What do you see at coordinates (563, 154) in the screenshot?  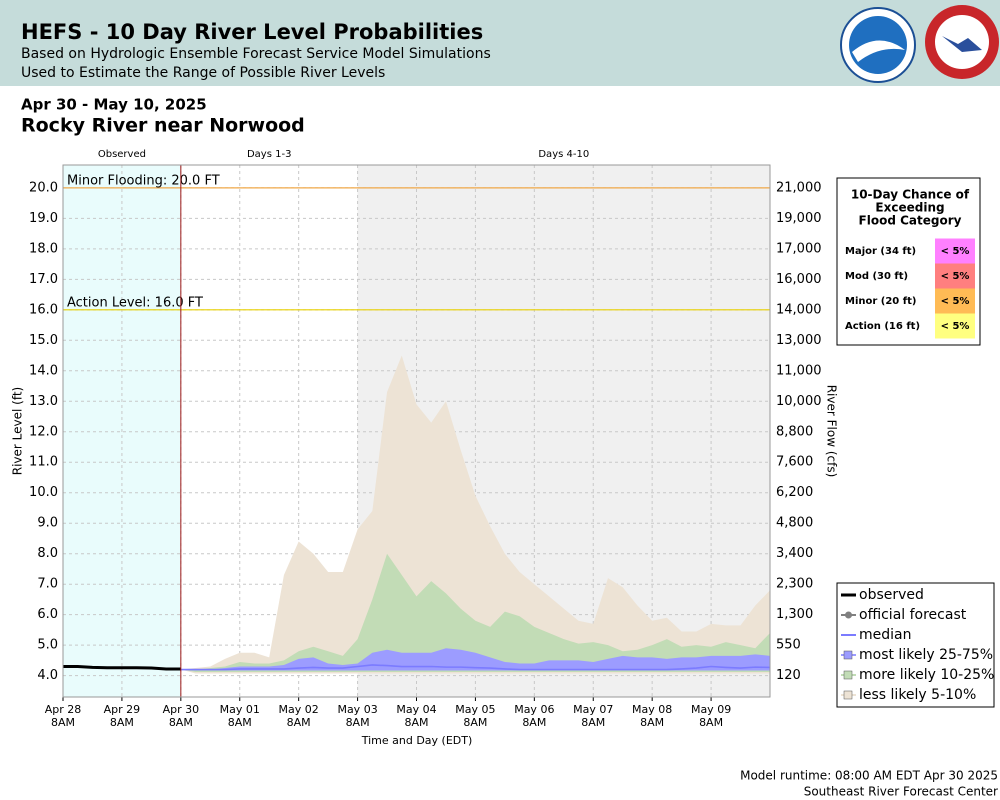 I see `region-label: Days 4-10` at bounding box center [563, 154].